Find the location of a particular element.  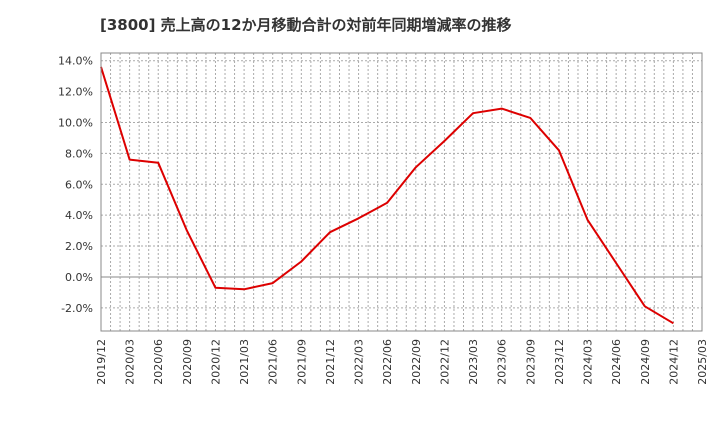

x-tick-label: 2022/12 is located at coordinates (444, 362).